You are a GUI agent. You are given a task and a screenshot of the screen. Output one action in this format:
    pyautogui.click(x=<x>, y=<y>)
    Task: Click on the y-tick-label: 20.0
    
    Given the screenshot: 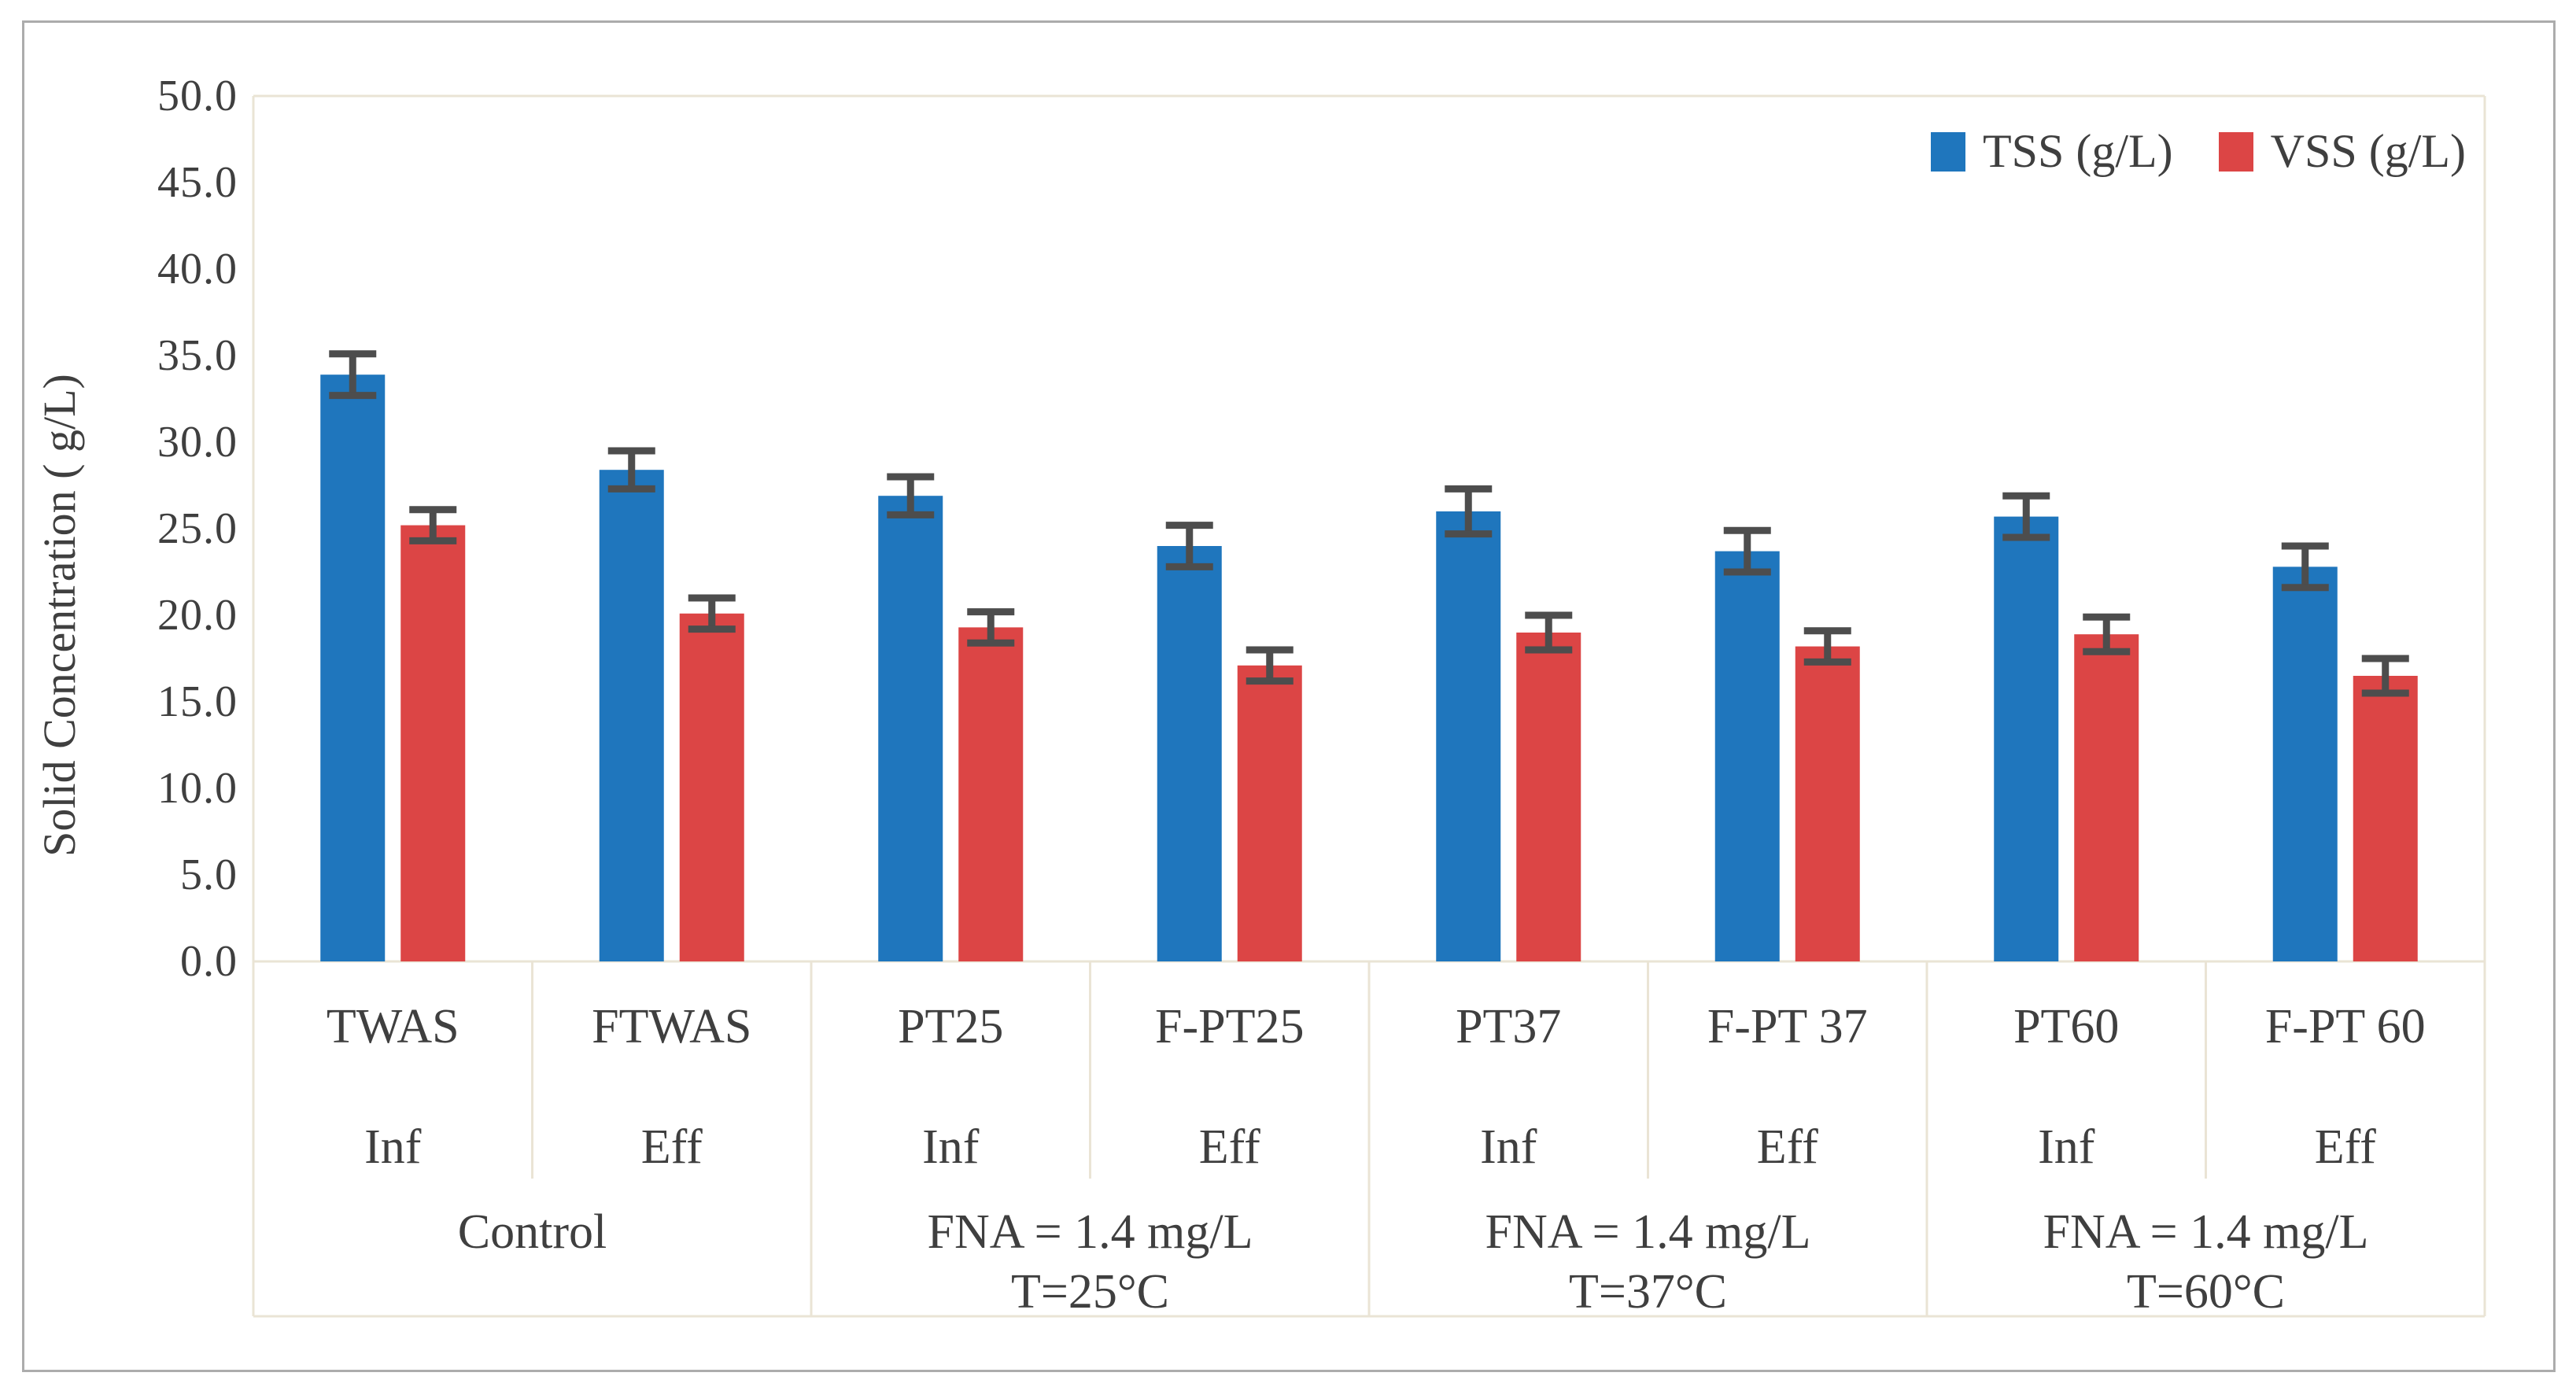 What is the action you would take?
    pyautogui.click(x=198, y=615)
    